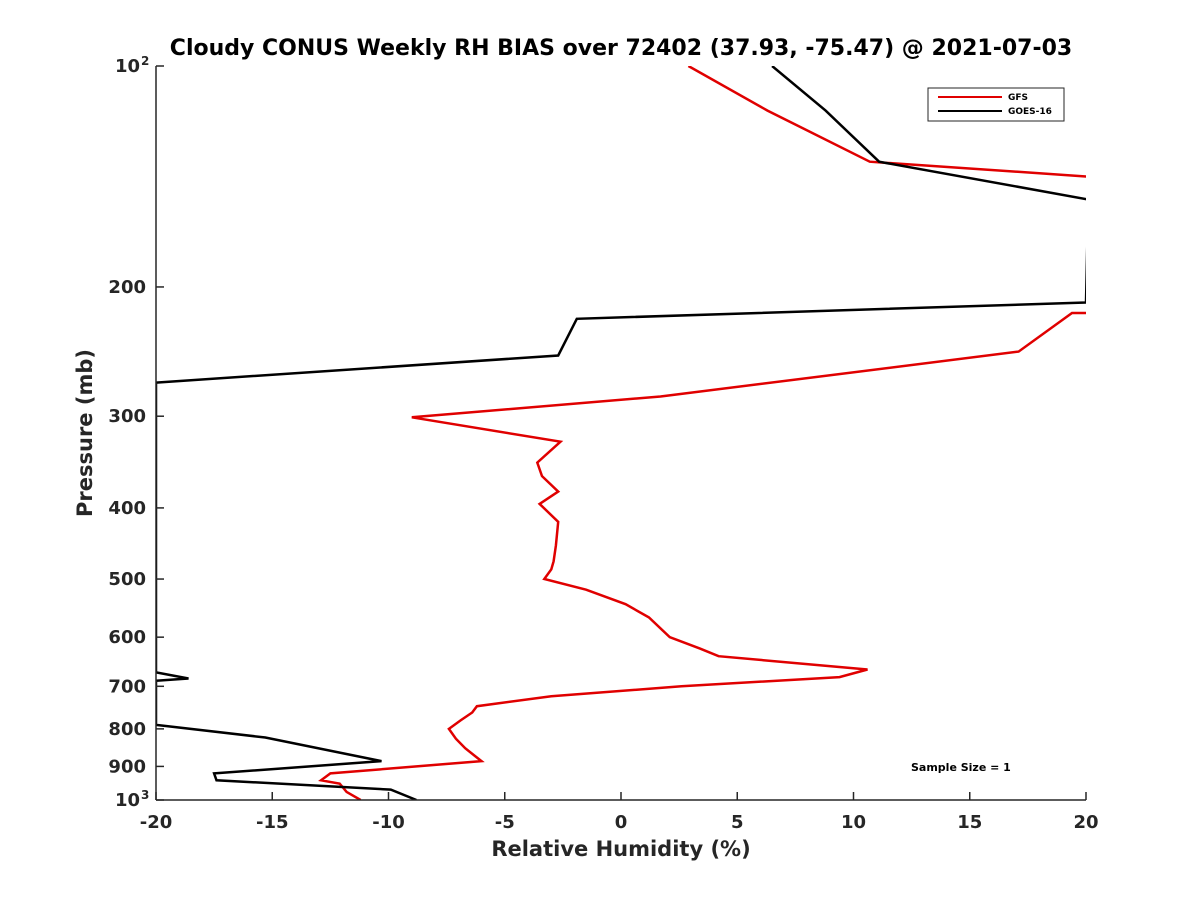 The image size is (1200, 904). I want to click on legend-label-gfs: GFS, so click(1018, 98).